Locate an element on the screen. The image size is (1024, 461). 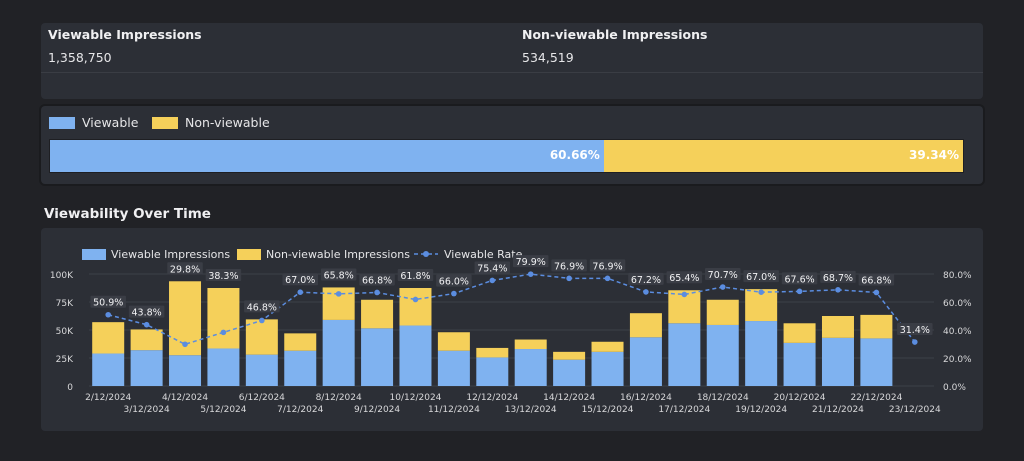
legend-viewable: Viewable is located at coordinates (93, 122).